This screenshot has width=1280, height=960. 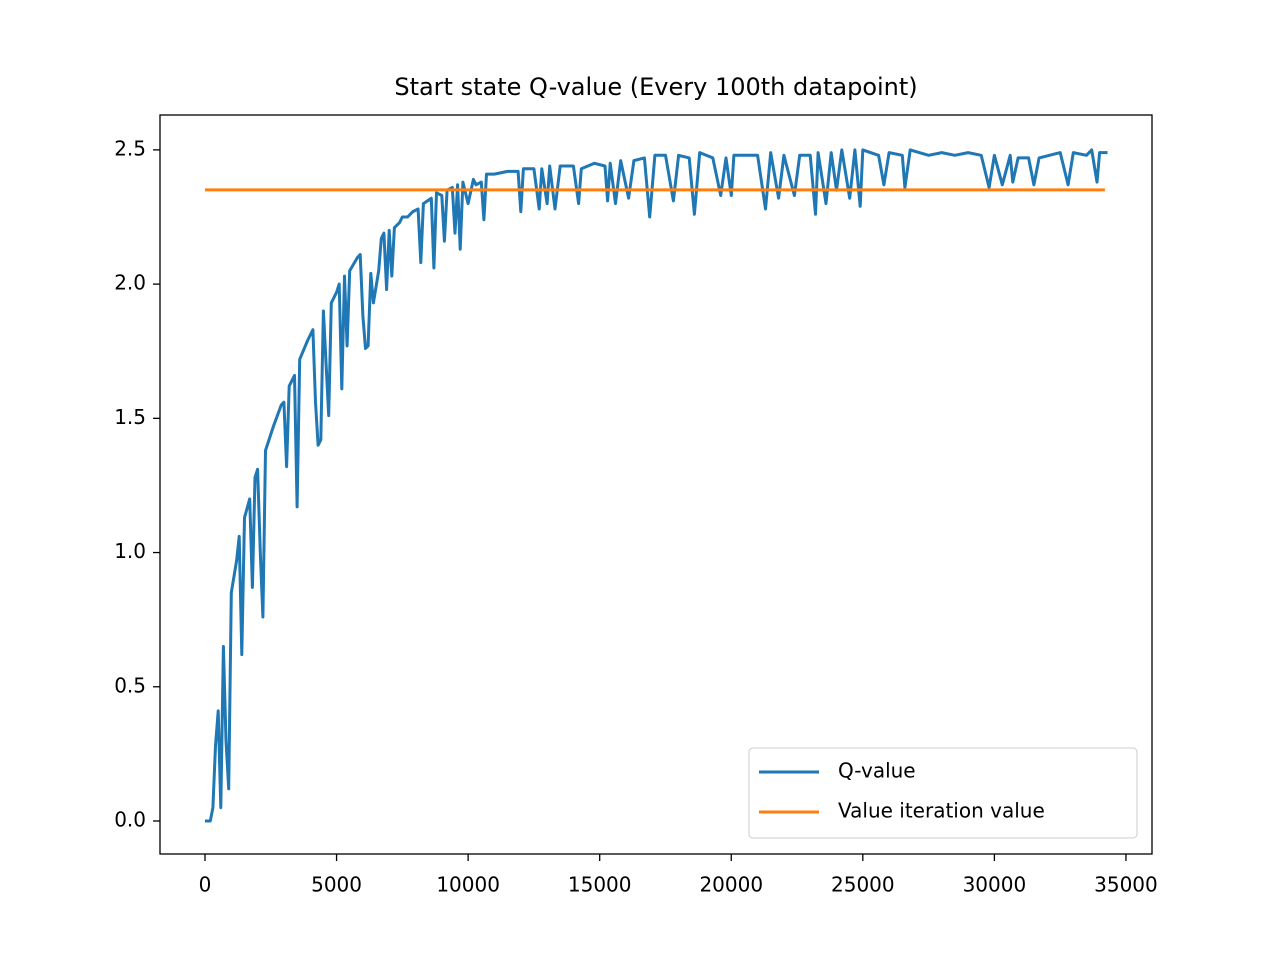 I want to click on legend-box, so click(x=943, y=793).